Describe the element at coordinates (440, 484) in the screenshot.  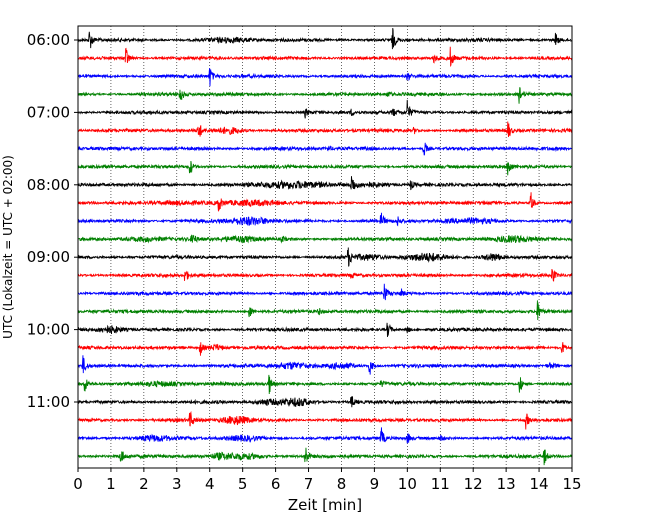
I see `x-tick-label-11: 11` at that location.